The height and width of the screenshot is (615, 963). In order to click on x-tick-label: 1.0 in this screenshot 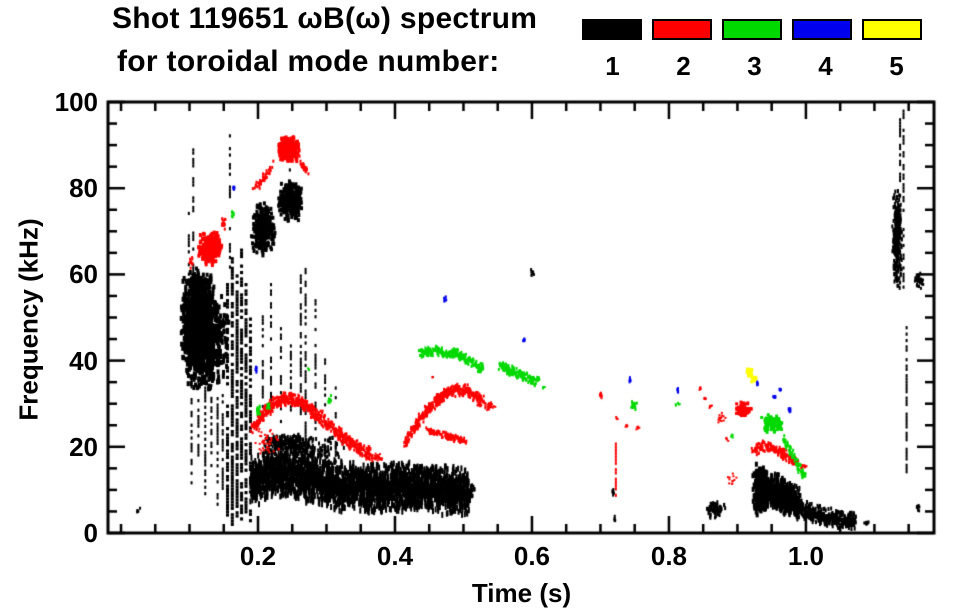, I will do `click(805, 556)`.